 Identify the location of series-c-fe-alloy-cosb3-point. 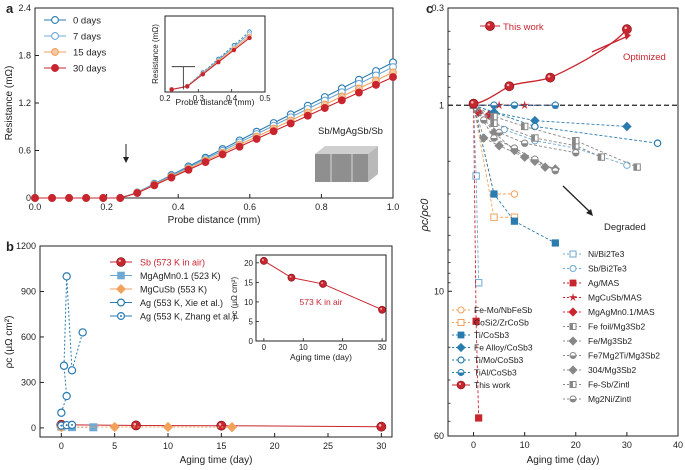
(627, 126).